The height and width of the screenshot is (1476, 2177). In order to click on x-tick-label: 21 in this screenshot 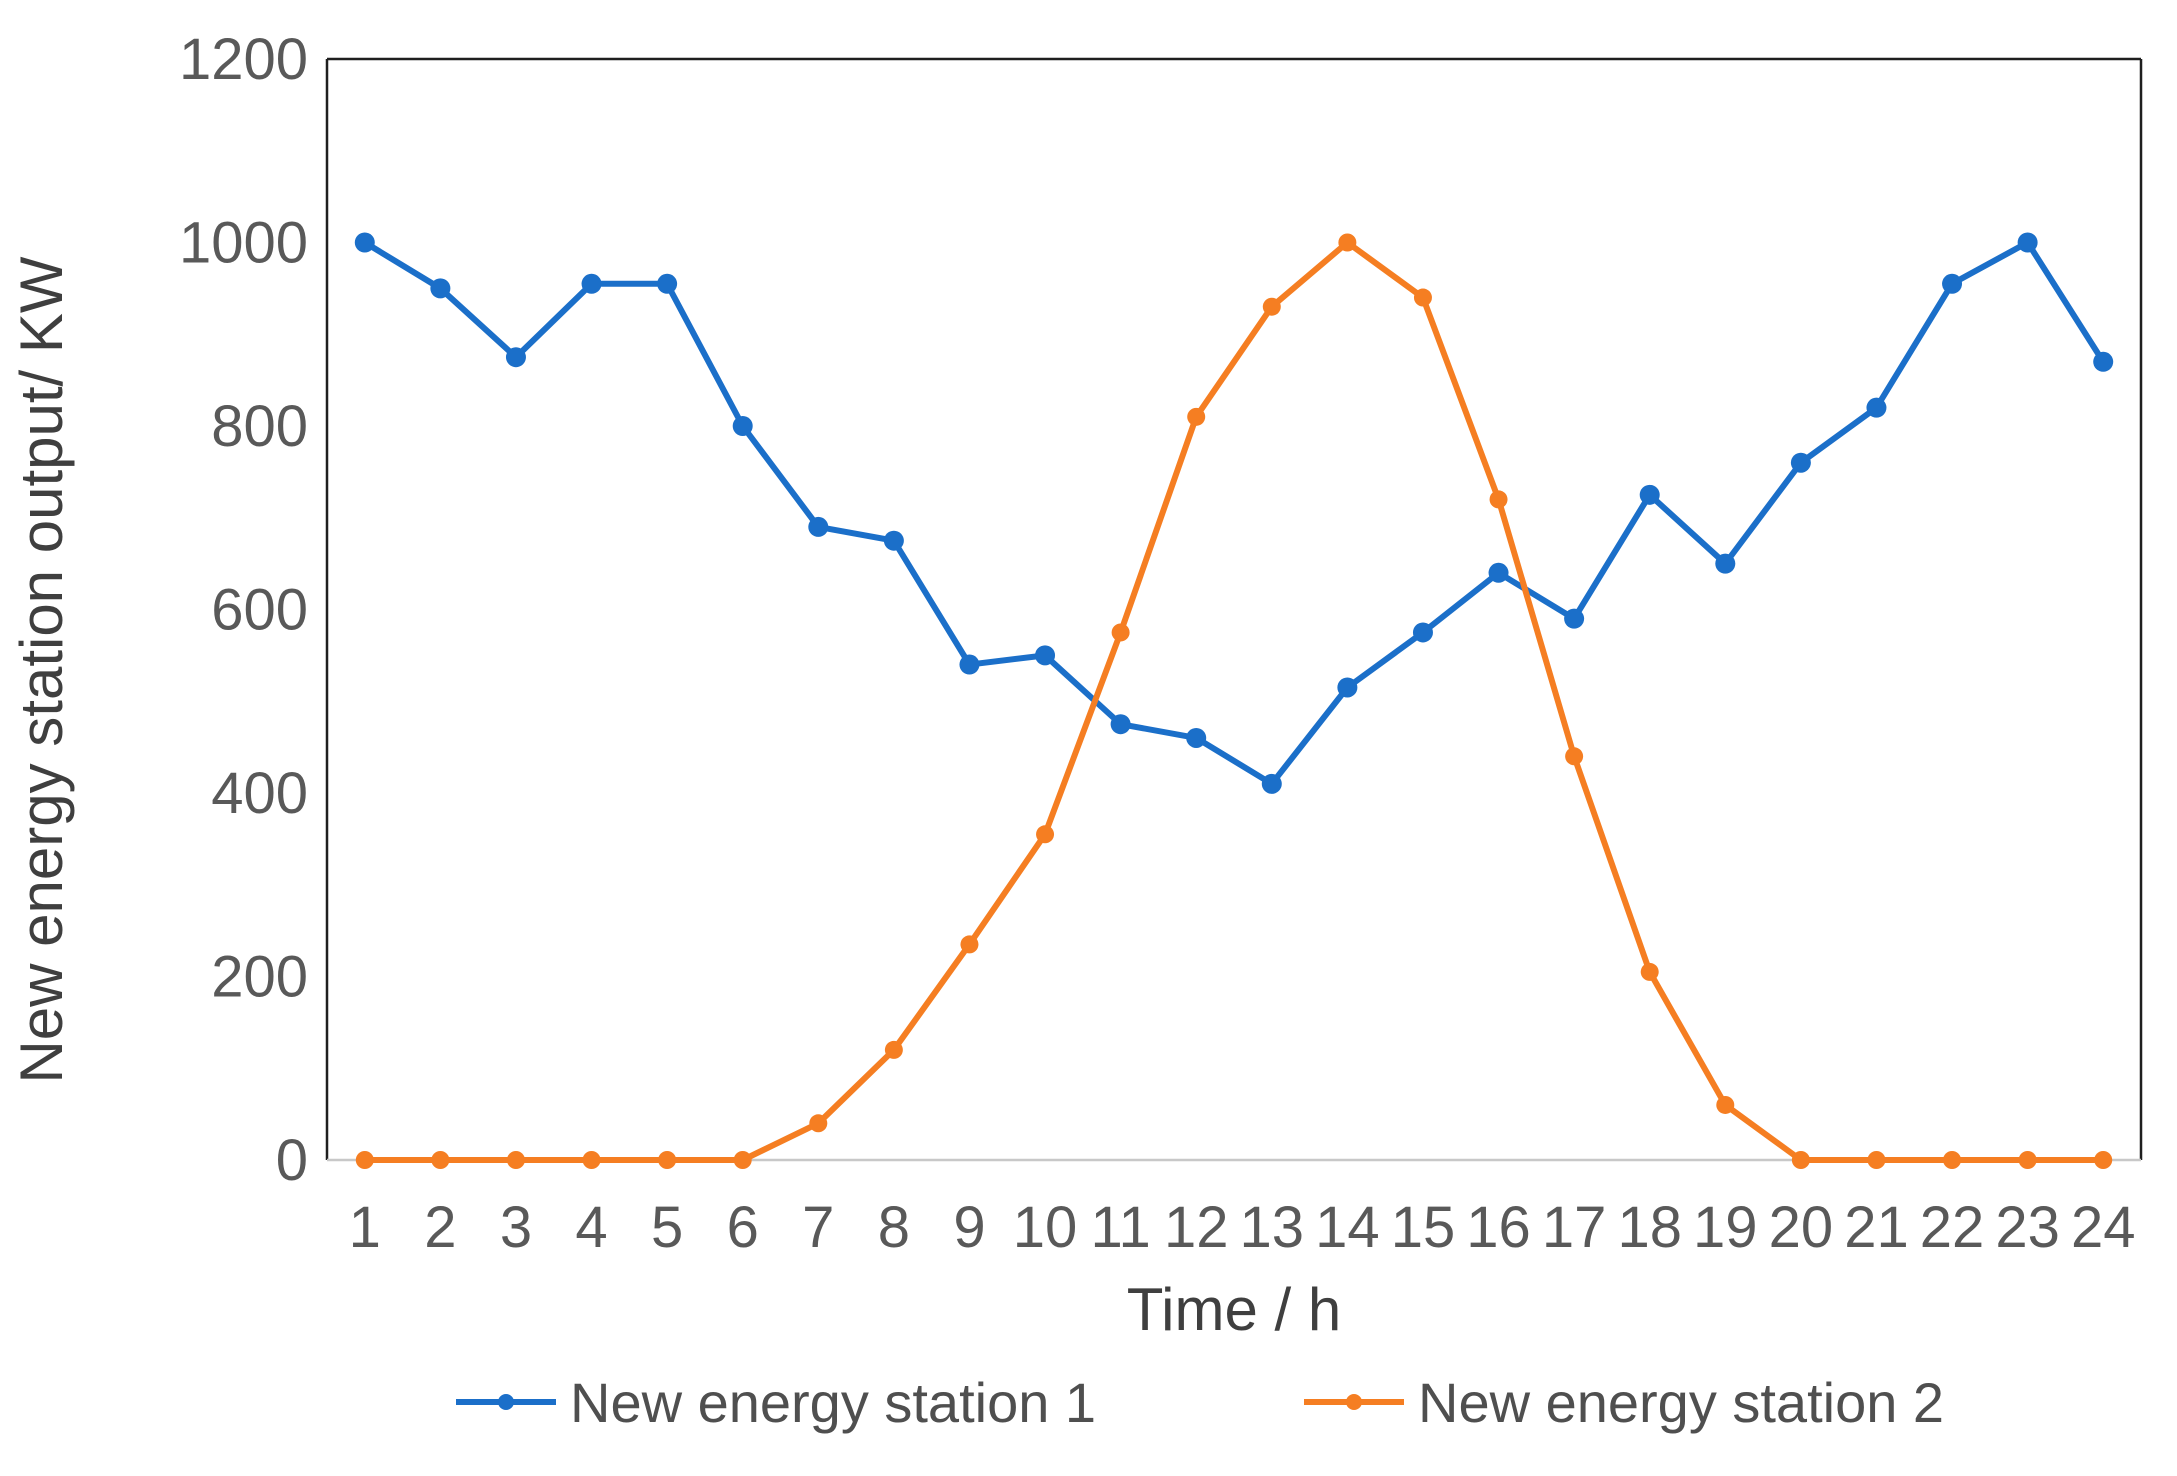, I will do `click(1876, 1227)`.